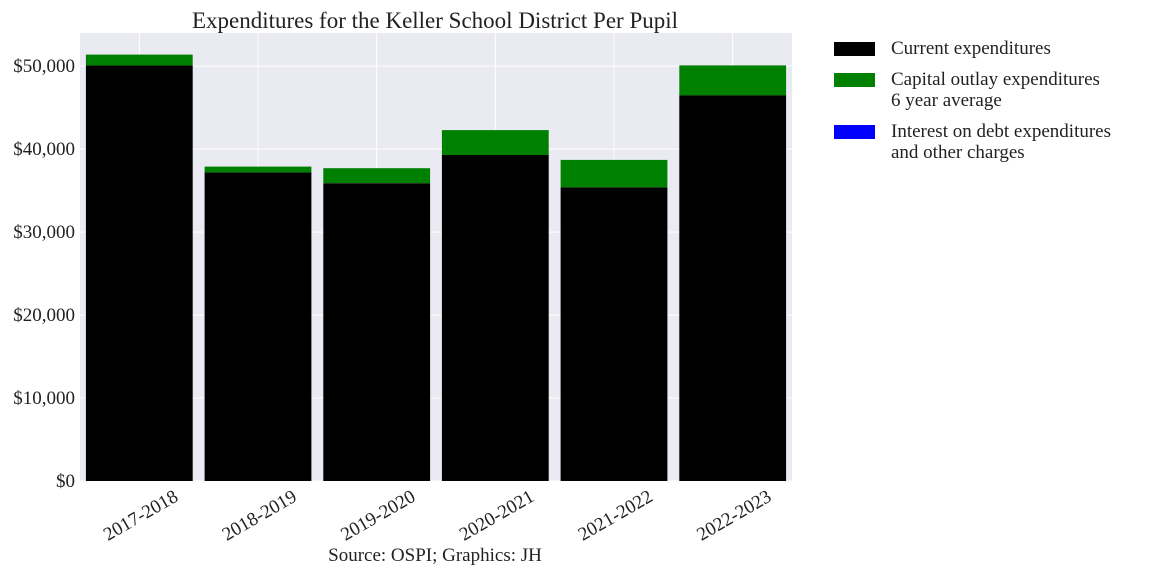  What do you see at coordinates (44, 66) in the screenshot?
I see `y-tick-label: $50,000` at bounding box center [44, 66].